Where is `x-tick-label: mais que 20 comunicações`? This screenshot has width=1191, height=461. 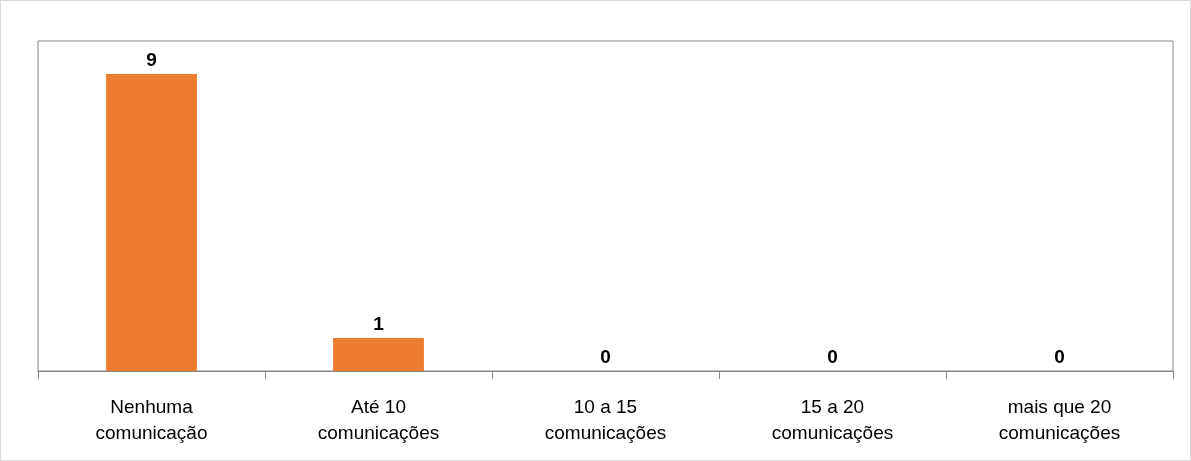
x-tick-label: mais que 20 comunicações is located at coordinates (1059, 419).